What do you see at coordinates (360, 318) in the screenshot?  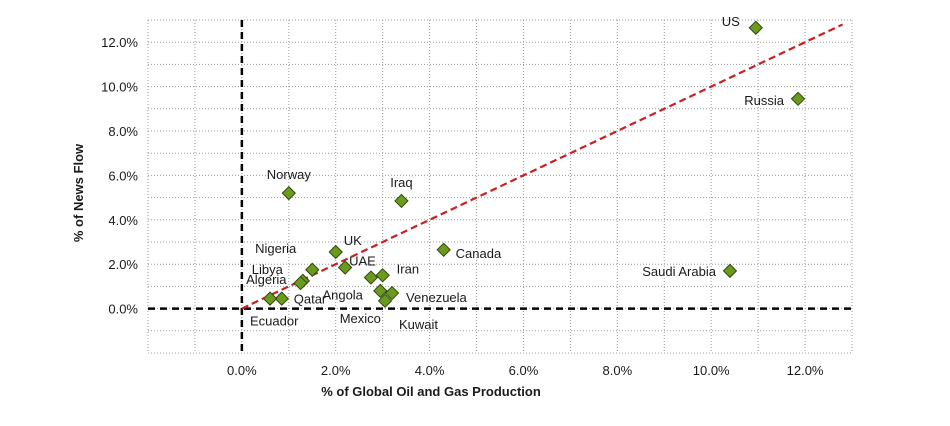 I see `point-label: Mexico` at bounding box center [360, 318].